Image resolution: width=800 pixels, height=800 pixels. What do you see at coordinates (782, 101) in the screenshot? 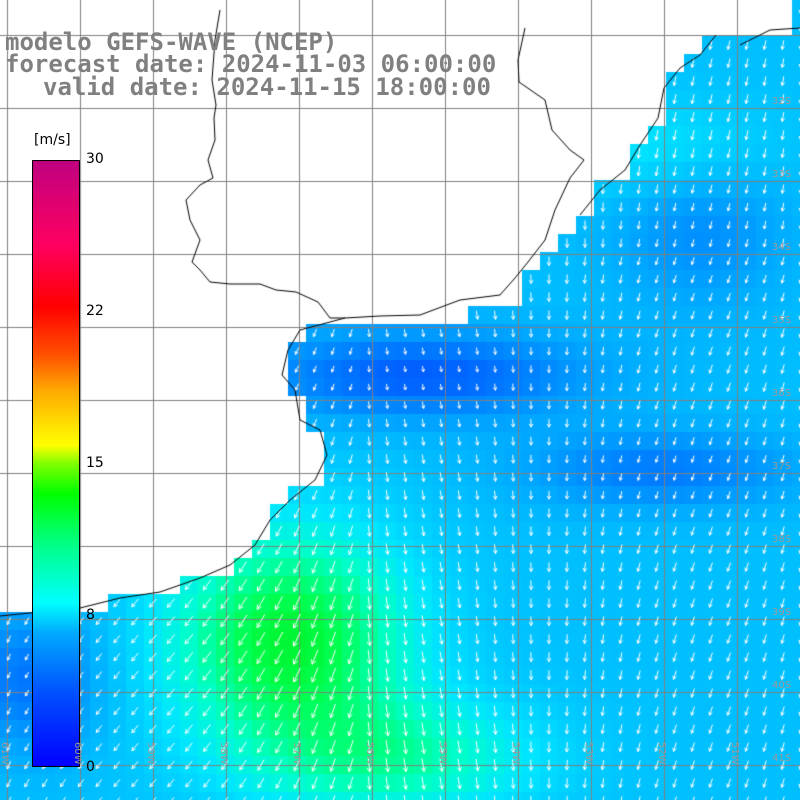
I see `latitude-label: 32S` at bounding box center [782, 101].